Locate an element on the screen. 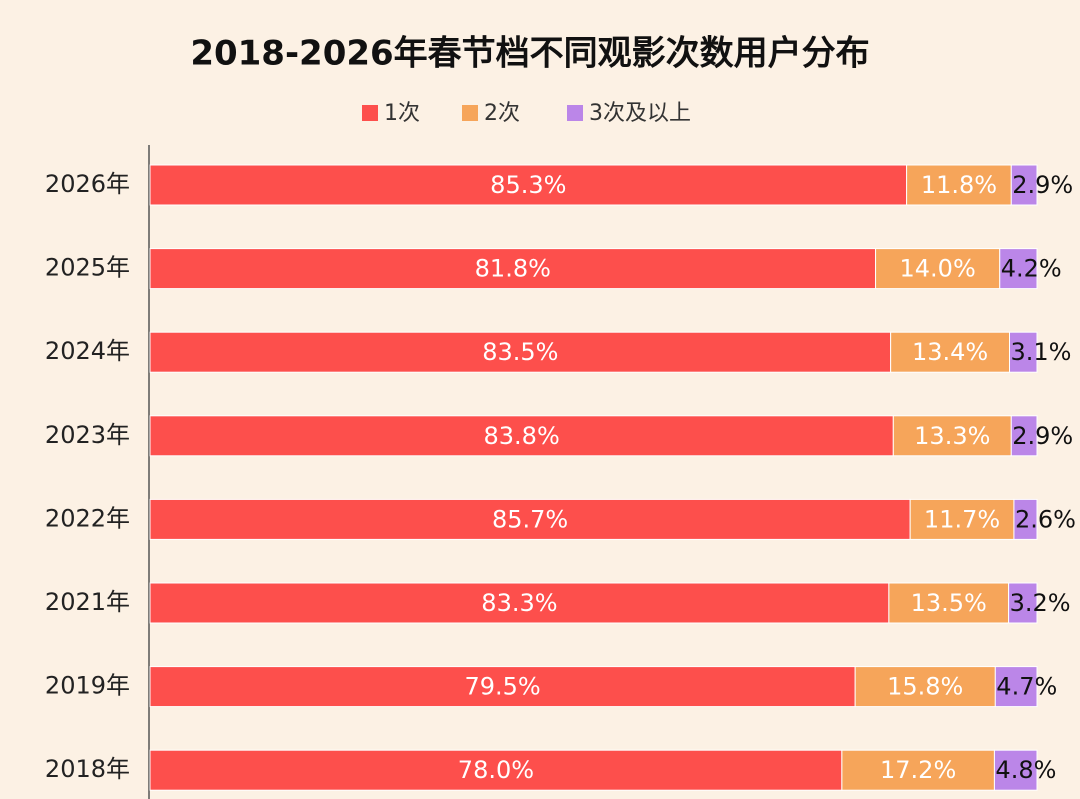 This screenshot has width=1080, height=799. data-label: 15.8% is located at coordinates (925, 687).